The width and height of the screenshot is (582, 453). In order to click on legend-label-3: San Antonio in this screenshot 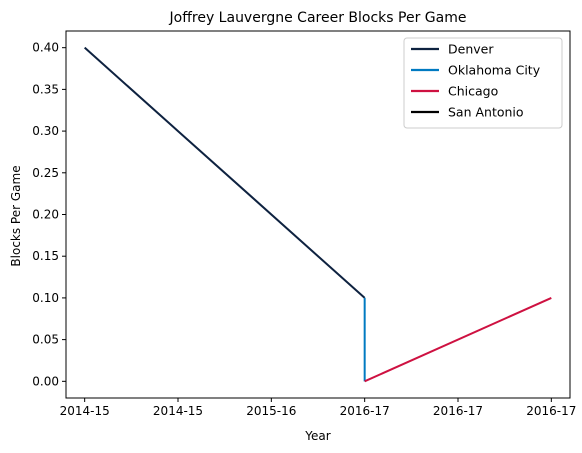, I will do `click(486, 112)`.